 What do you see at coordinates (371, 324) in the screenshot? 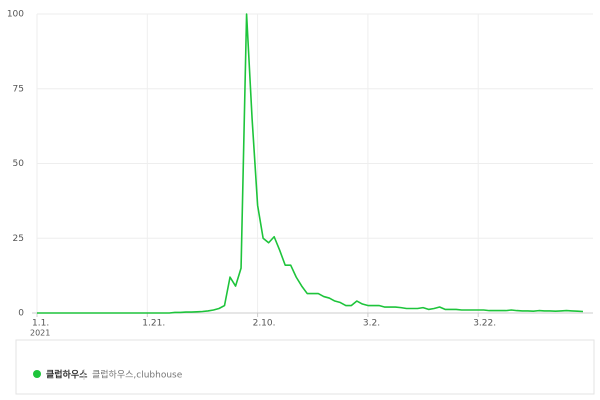
I see `x-tick-label: 3.2.` at bounding box center [371, 324].